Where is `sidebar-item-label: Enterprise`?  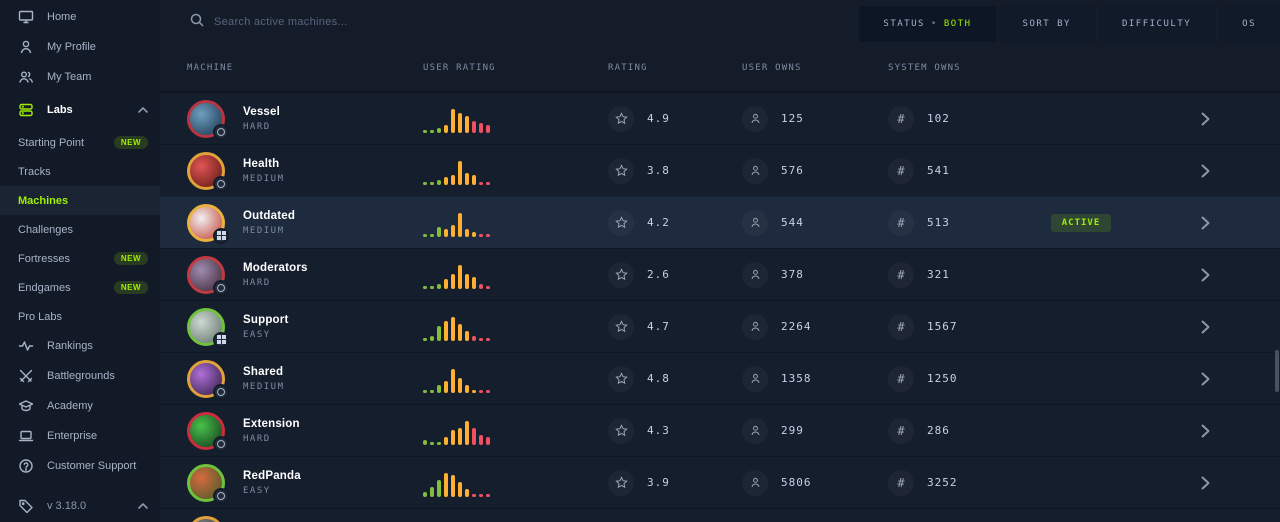
sidebar-item-label: Enterprise is located at coordinates (72, 436).